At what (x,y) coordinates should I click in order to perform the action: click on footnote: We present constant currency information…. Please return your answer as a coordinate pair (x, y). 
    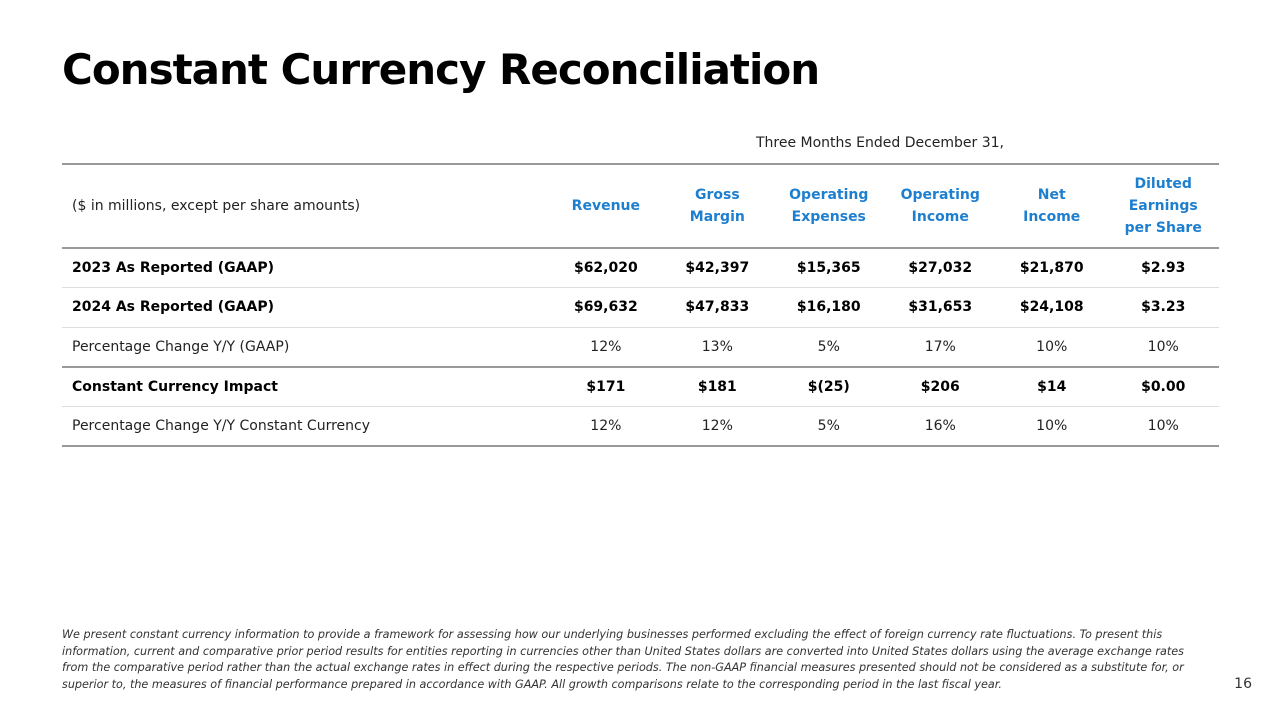
    Looking at the image, I should click on (623, 659).